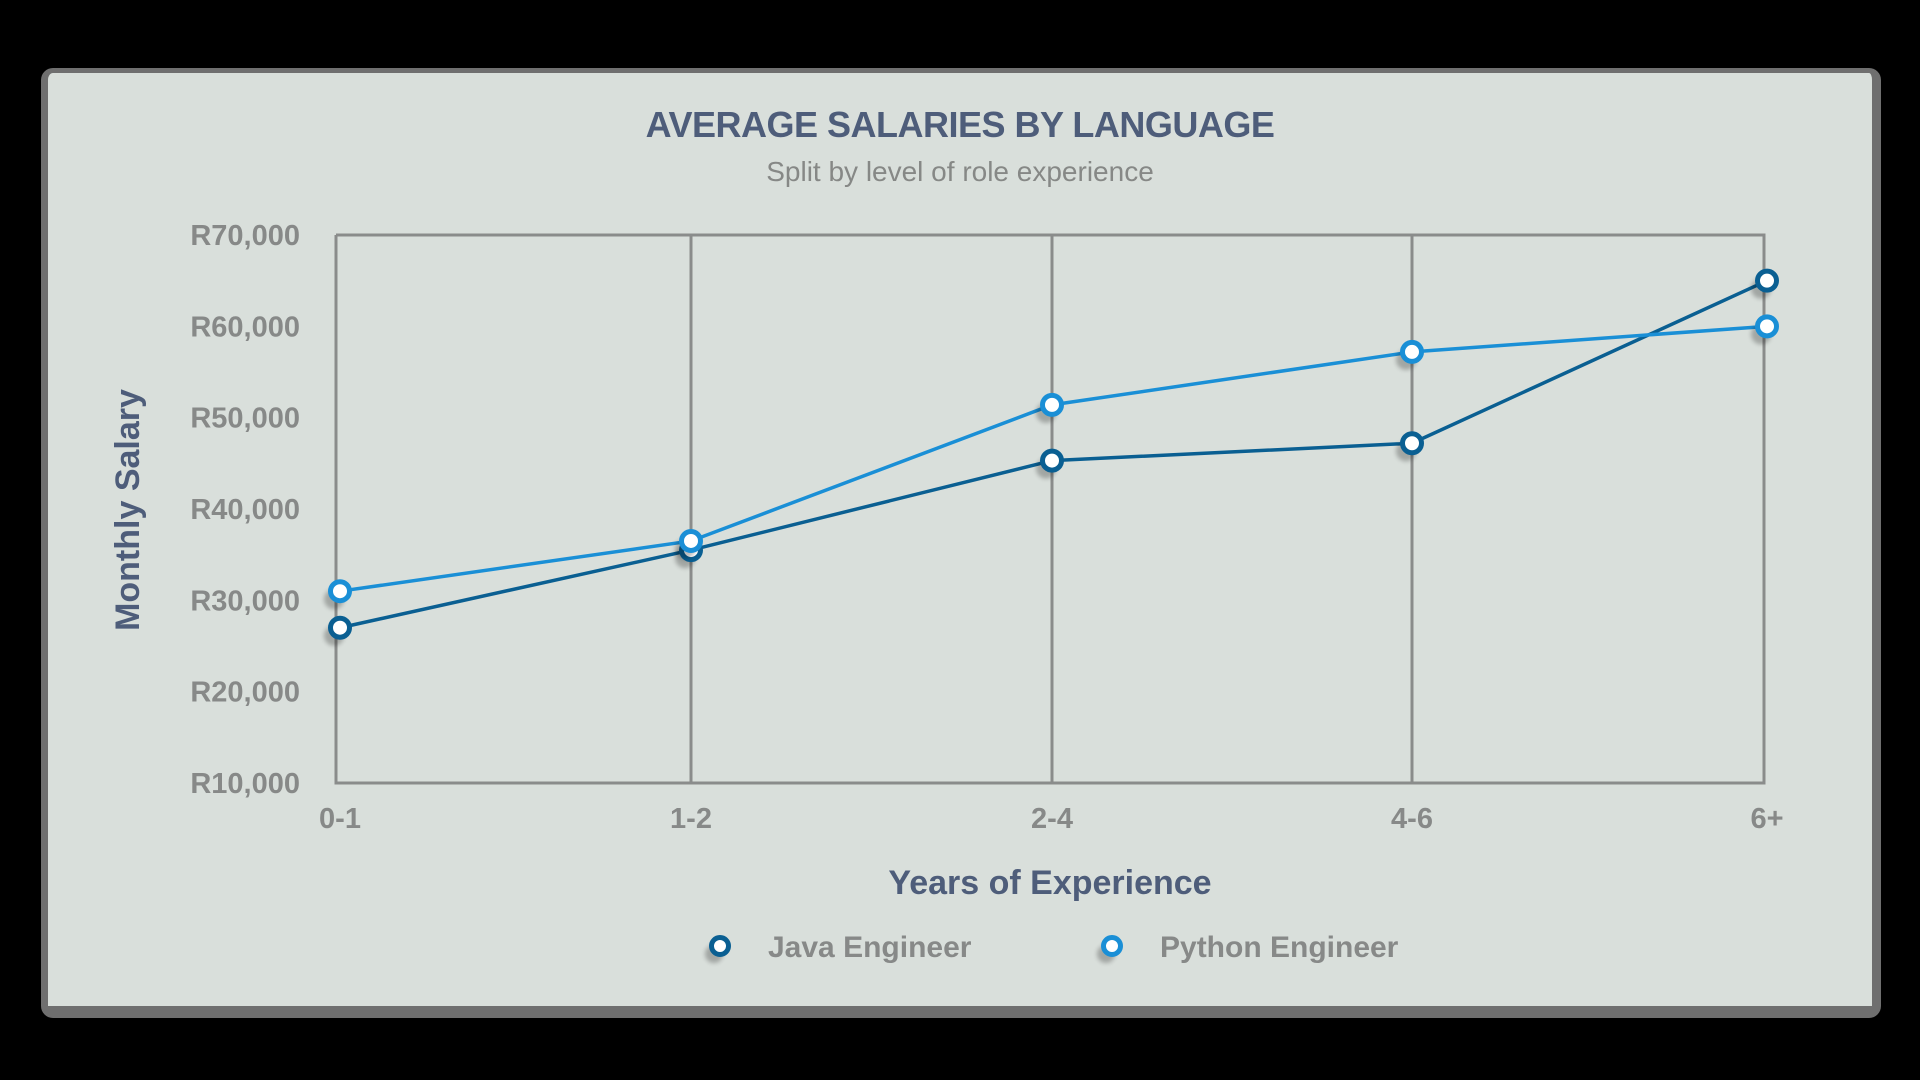  What do you see at coordinates (691, 819) in the screenshot?
I see `x-tick-label: 1-2` at bounding box center [691, 819].